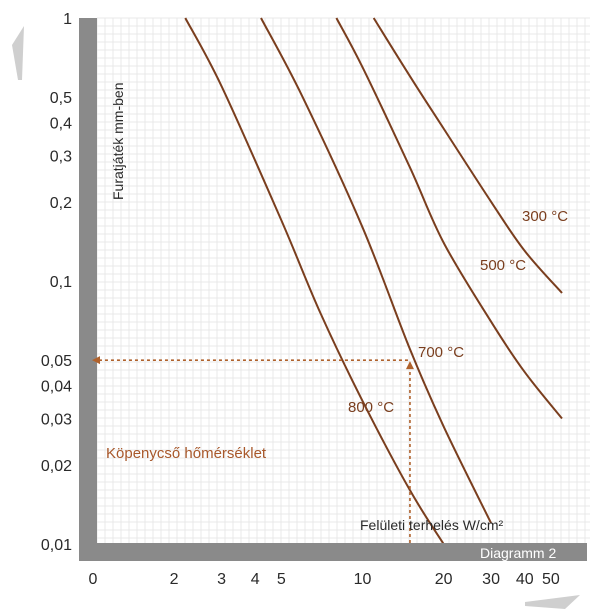 The width and height of the screenshot is (597, 612). Describe the element at coordinates (56, 545) in the screenshot. I see `y-tick-label: 0,01` at that location.